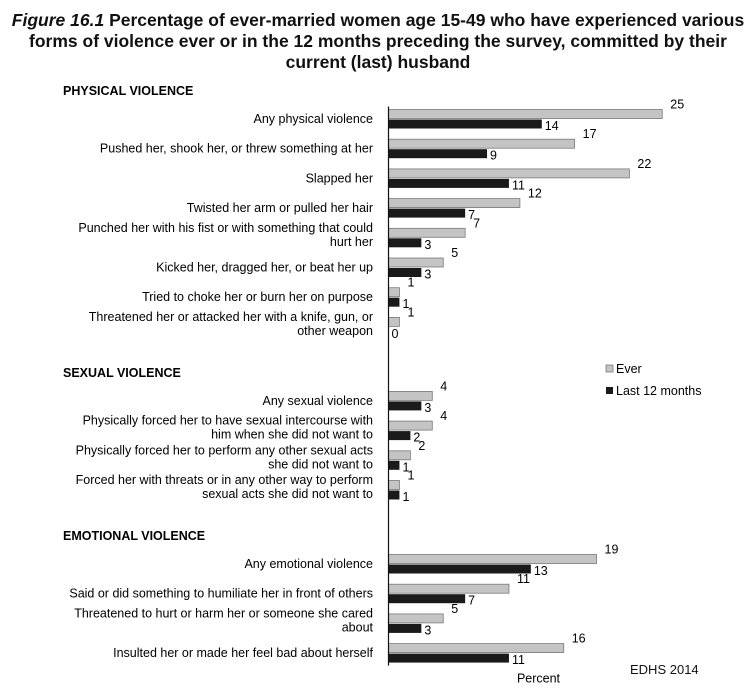  I want to click on category-label: Any emotional violence, so click(308, 564).